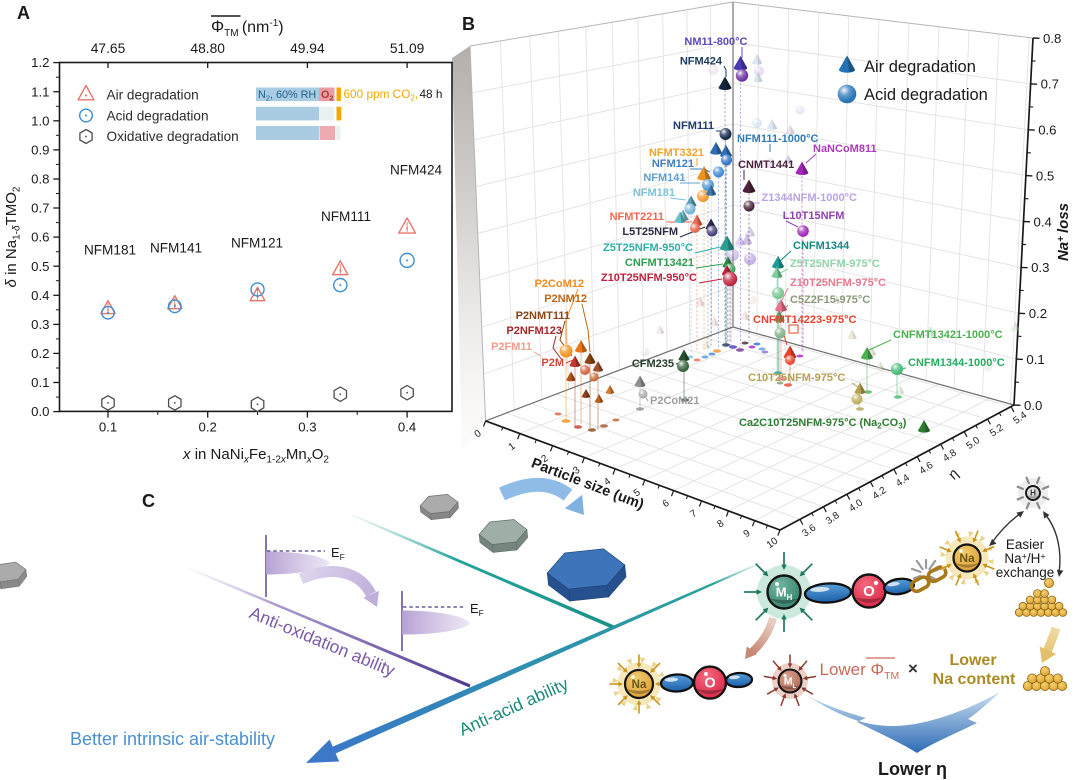 The width and height of the screenshot is (1080, 780). Describe the element at coordinates (407, 48) in the screenshot. I see `svg-text: 51.09` at that location.